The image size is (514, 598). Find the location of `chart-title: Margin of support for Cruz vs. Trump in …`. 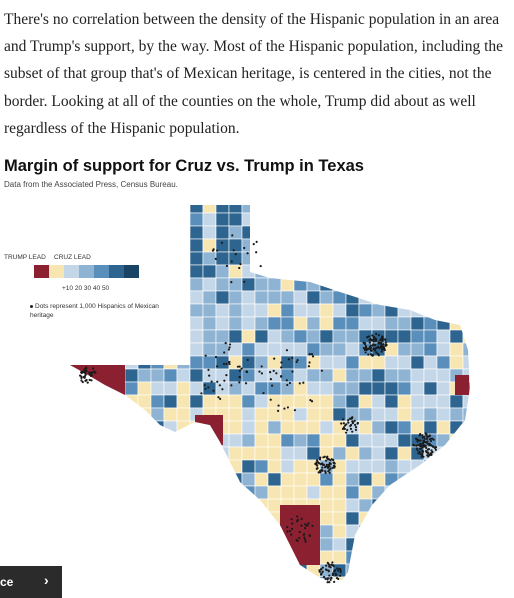

chart-title: Margin of support for Cruz vs. Trump in … is located at coordinates (184, 166).